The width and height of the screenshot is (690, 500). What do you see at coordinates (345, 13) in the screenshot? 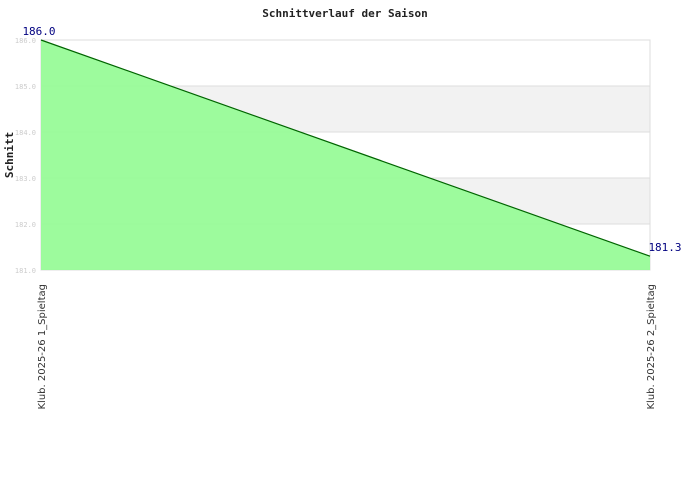
I see `chart-title: Schnittverlauf der Saison` at bounding box center [345, 13].